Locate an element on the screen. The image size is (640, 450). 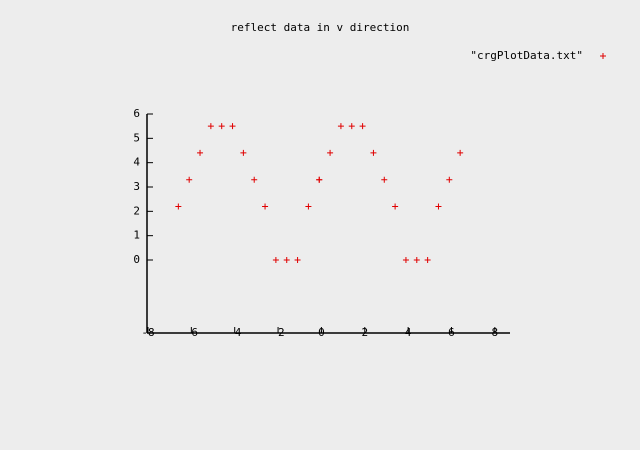
y-tick-label: 3 is located at coordinates (136, 186).